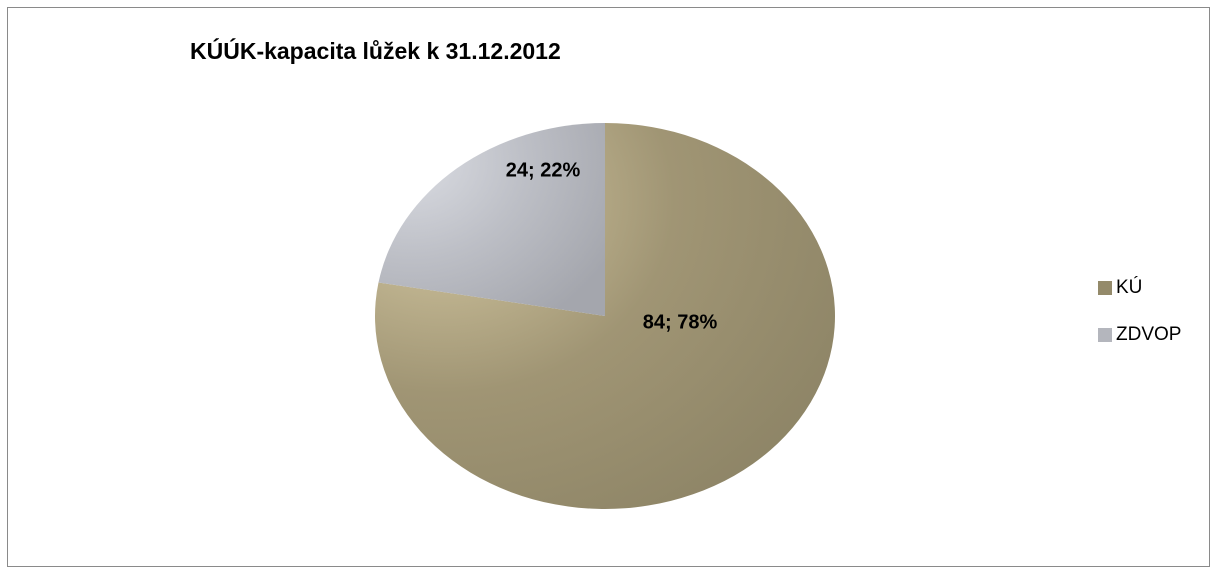  Describe the element at coordinates (1105, 335) in the screenshot. I see `legend-swatch-zdvop` at that location.